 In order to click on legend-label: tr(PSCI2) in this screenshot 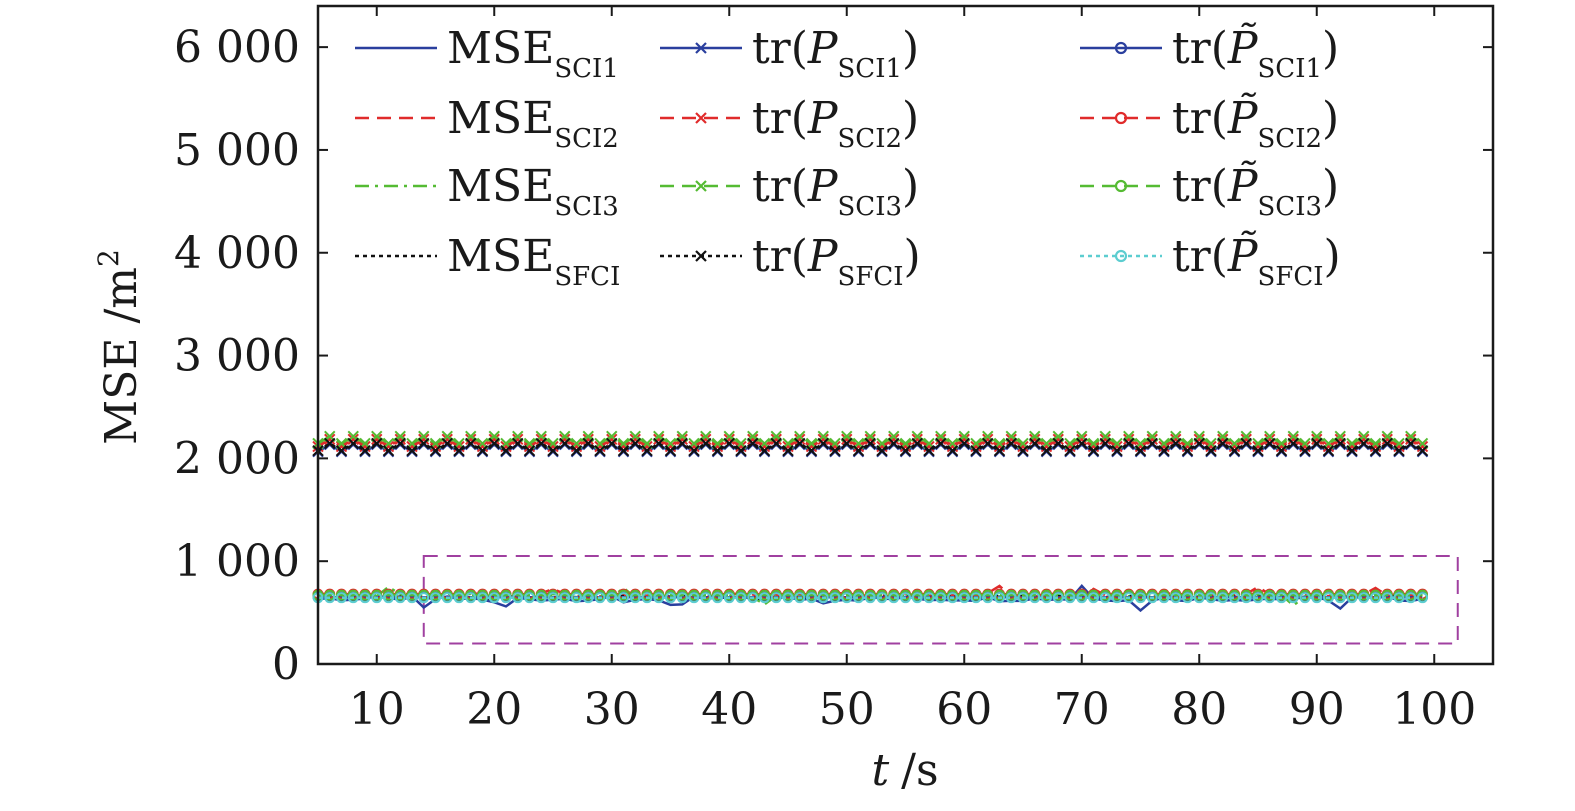, I will do `click(835, 123)`.